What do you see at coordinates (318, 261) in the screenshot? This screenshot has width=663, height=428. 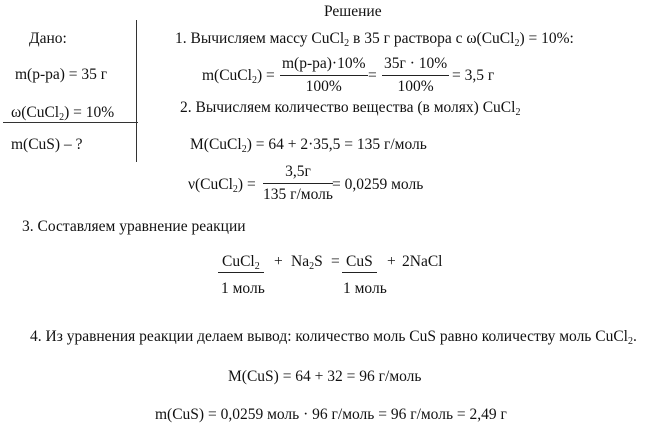 I see `text: S` at bounding box center [318, 261].